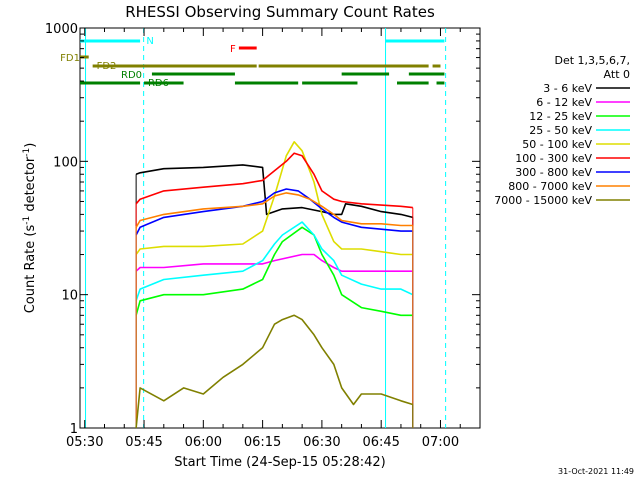 The height and width of the screenshot is (480, 640). What do you see at coordinates (143, 442) in the screenshot?
I see `x-tick-label: 05:45` at bounding box center [143, 442].